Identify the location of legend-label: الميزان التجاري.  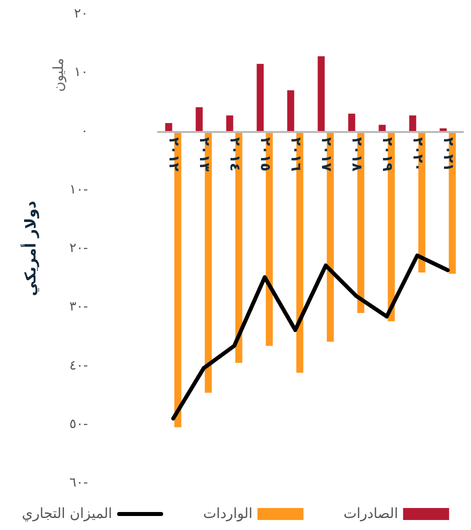
(67, 514).